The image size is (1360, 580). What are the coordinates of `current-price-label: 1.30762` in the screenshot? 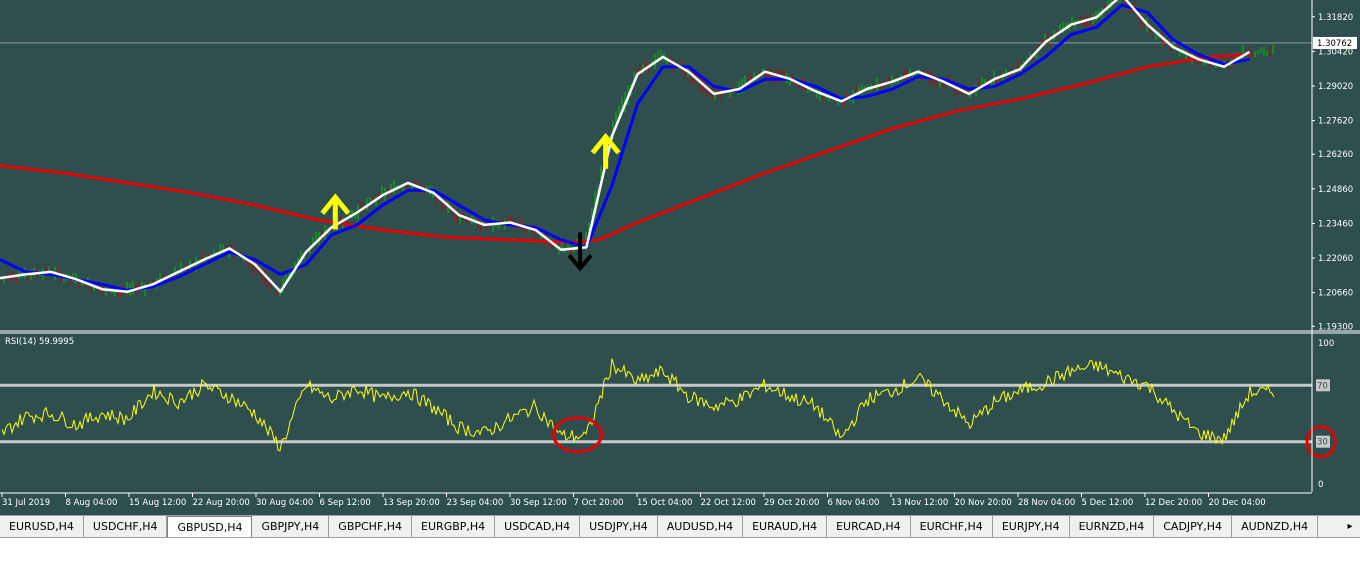 It's located at (1334, 44).